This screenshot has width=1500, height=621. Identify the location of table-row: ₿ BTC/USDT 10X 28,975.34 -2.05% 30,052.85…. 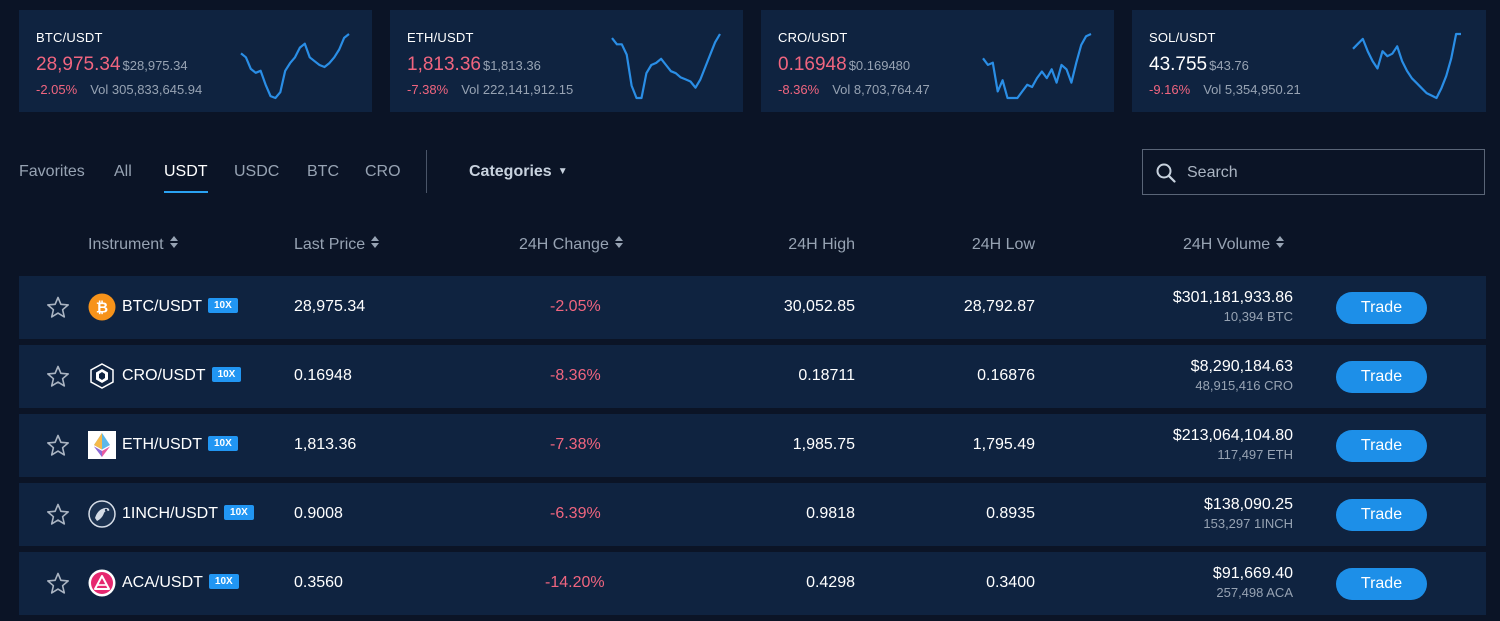
(752, 307).